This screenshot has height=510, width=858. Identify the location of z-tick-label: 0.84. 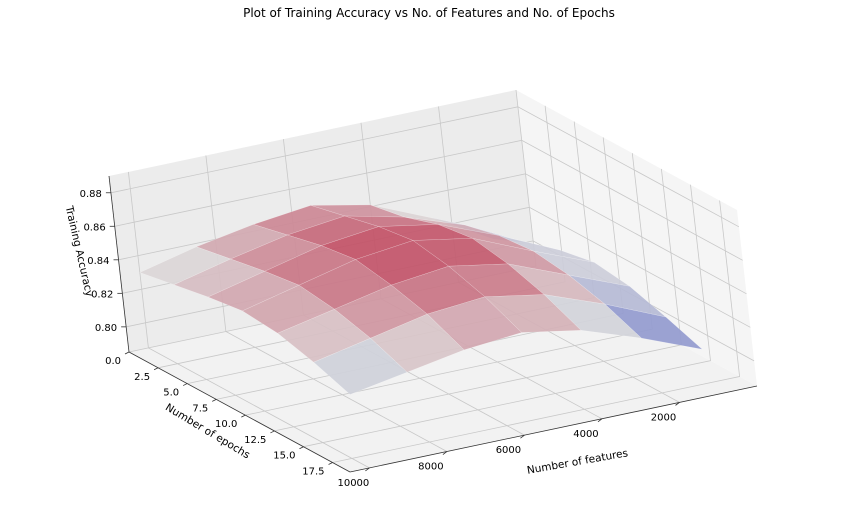
(98, 261).